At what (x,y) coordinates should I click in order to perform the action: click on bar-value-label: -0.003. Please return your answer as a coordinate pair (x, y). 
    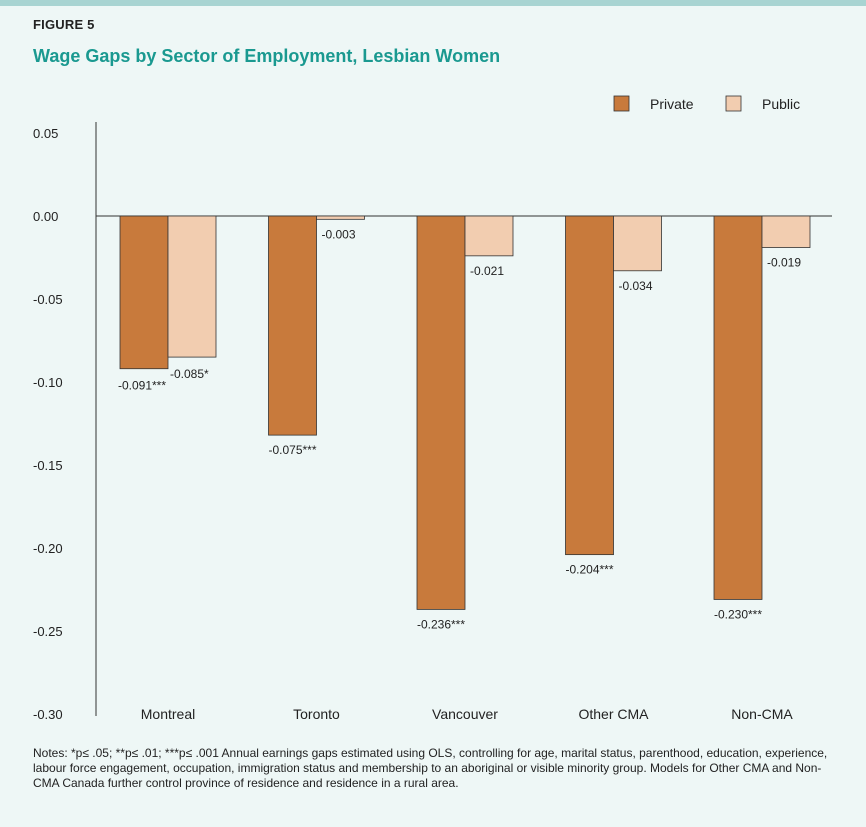
    Looking at the image, I should click on (339, 234).